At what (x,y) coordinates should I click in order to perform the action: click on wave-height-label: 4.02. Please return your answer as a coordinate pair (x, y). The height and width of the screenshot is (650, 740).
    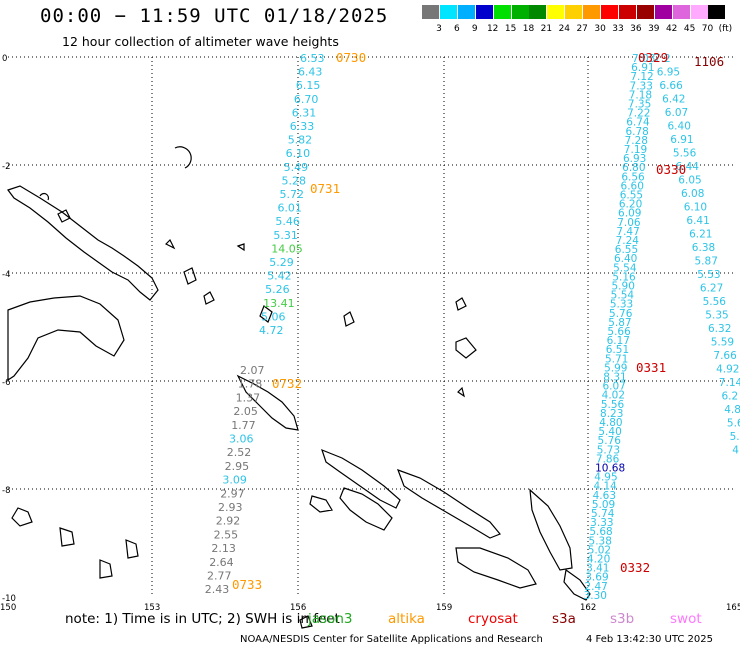
    Looking at the image, I should click on (613, 396).